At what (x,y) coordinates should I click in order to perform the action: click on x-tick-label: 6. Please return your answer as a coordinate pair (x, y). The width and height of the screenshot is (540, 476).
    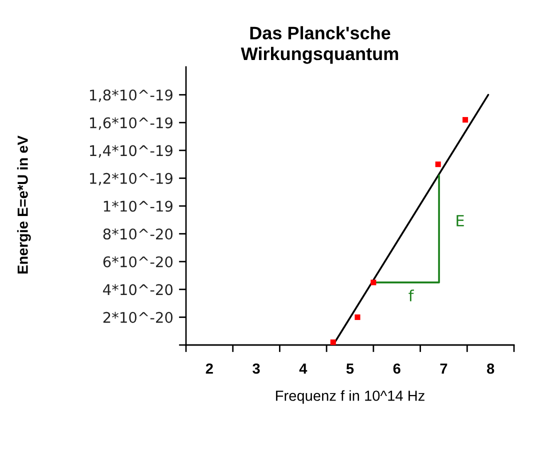
    Looking at the image, I should click on (396, 368).